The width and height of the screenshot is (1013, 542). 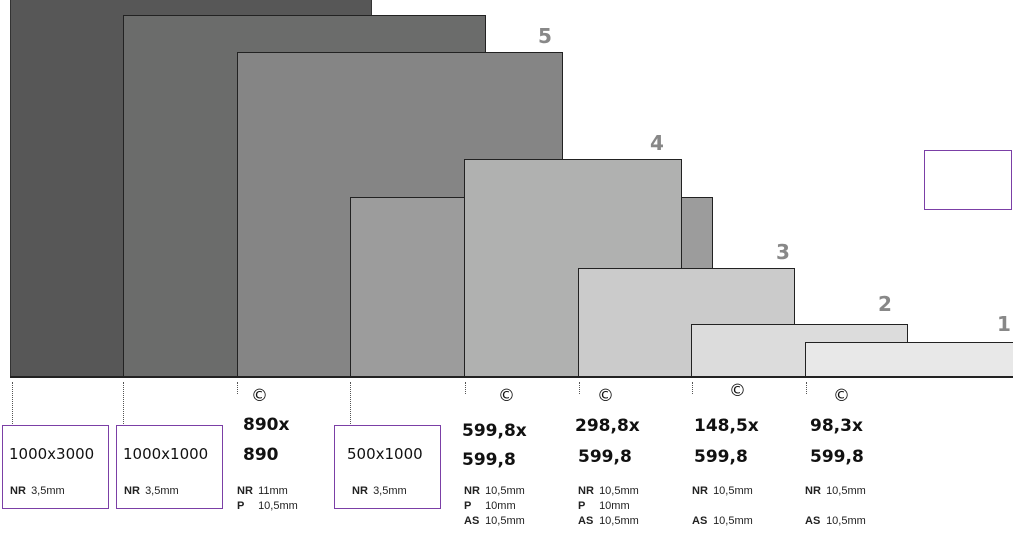 What do you see at coordinates (273, 491) in the screenshot?
I see `spec-value: 11mm` at bounding box center [273, 491].